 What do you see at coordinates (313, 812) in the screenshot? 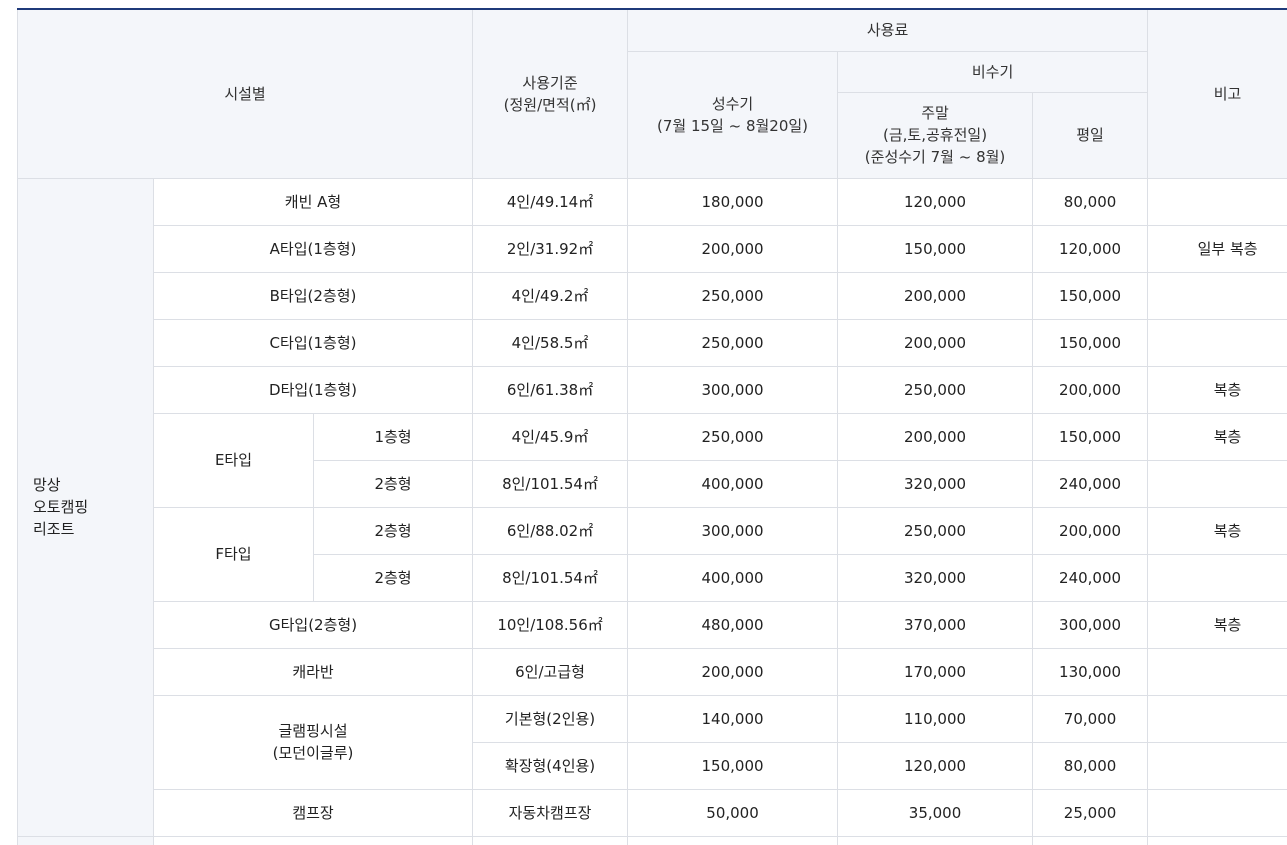
I see `facility-name-cell: 캠프장` at bounding box center [313, 812].